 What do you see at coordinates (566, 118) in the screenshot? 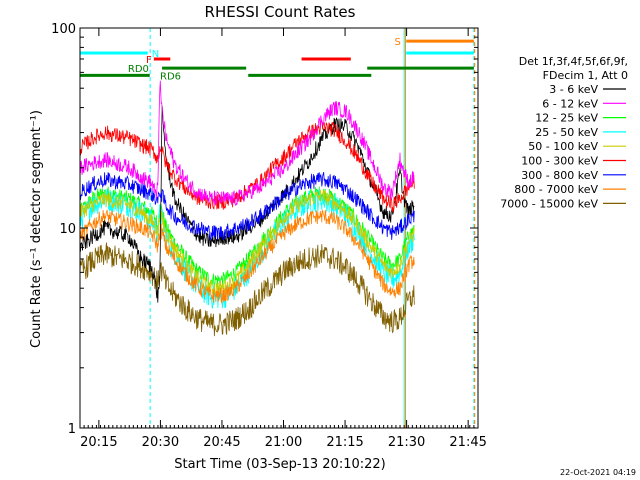
I see `legend-label-2: 12 - 25 keV` at bounding box center [566, 118].